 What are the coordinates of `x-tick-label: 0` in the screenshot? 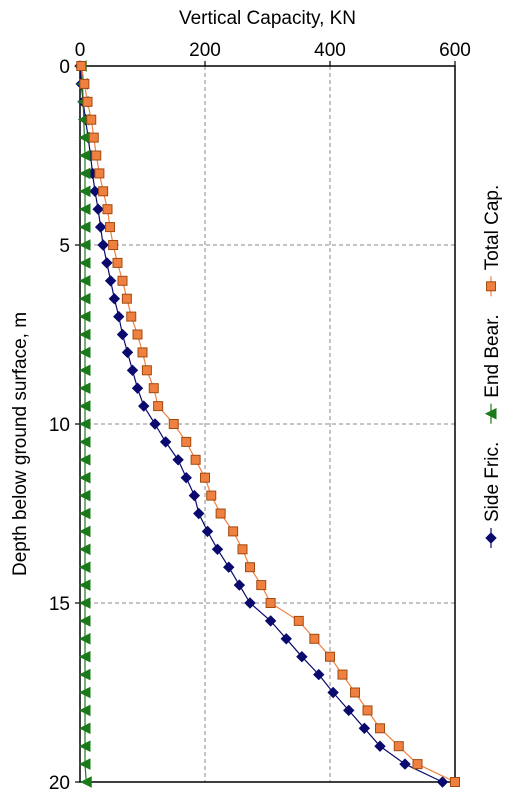 It's located at (80, 50).